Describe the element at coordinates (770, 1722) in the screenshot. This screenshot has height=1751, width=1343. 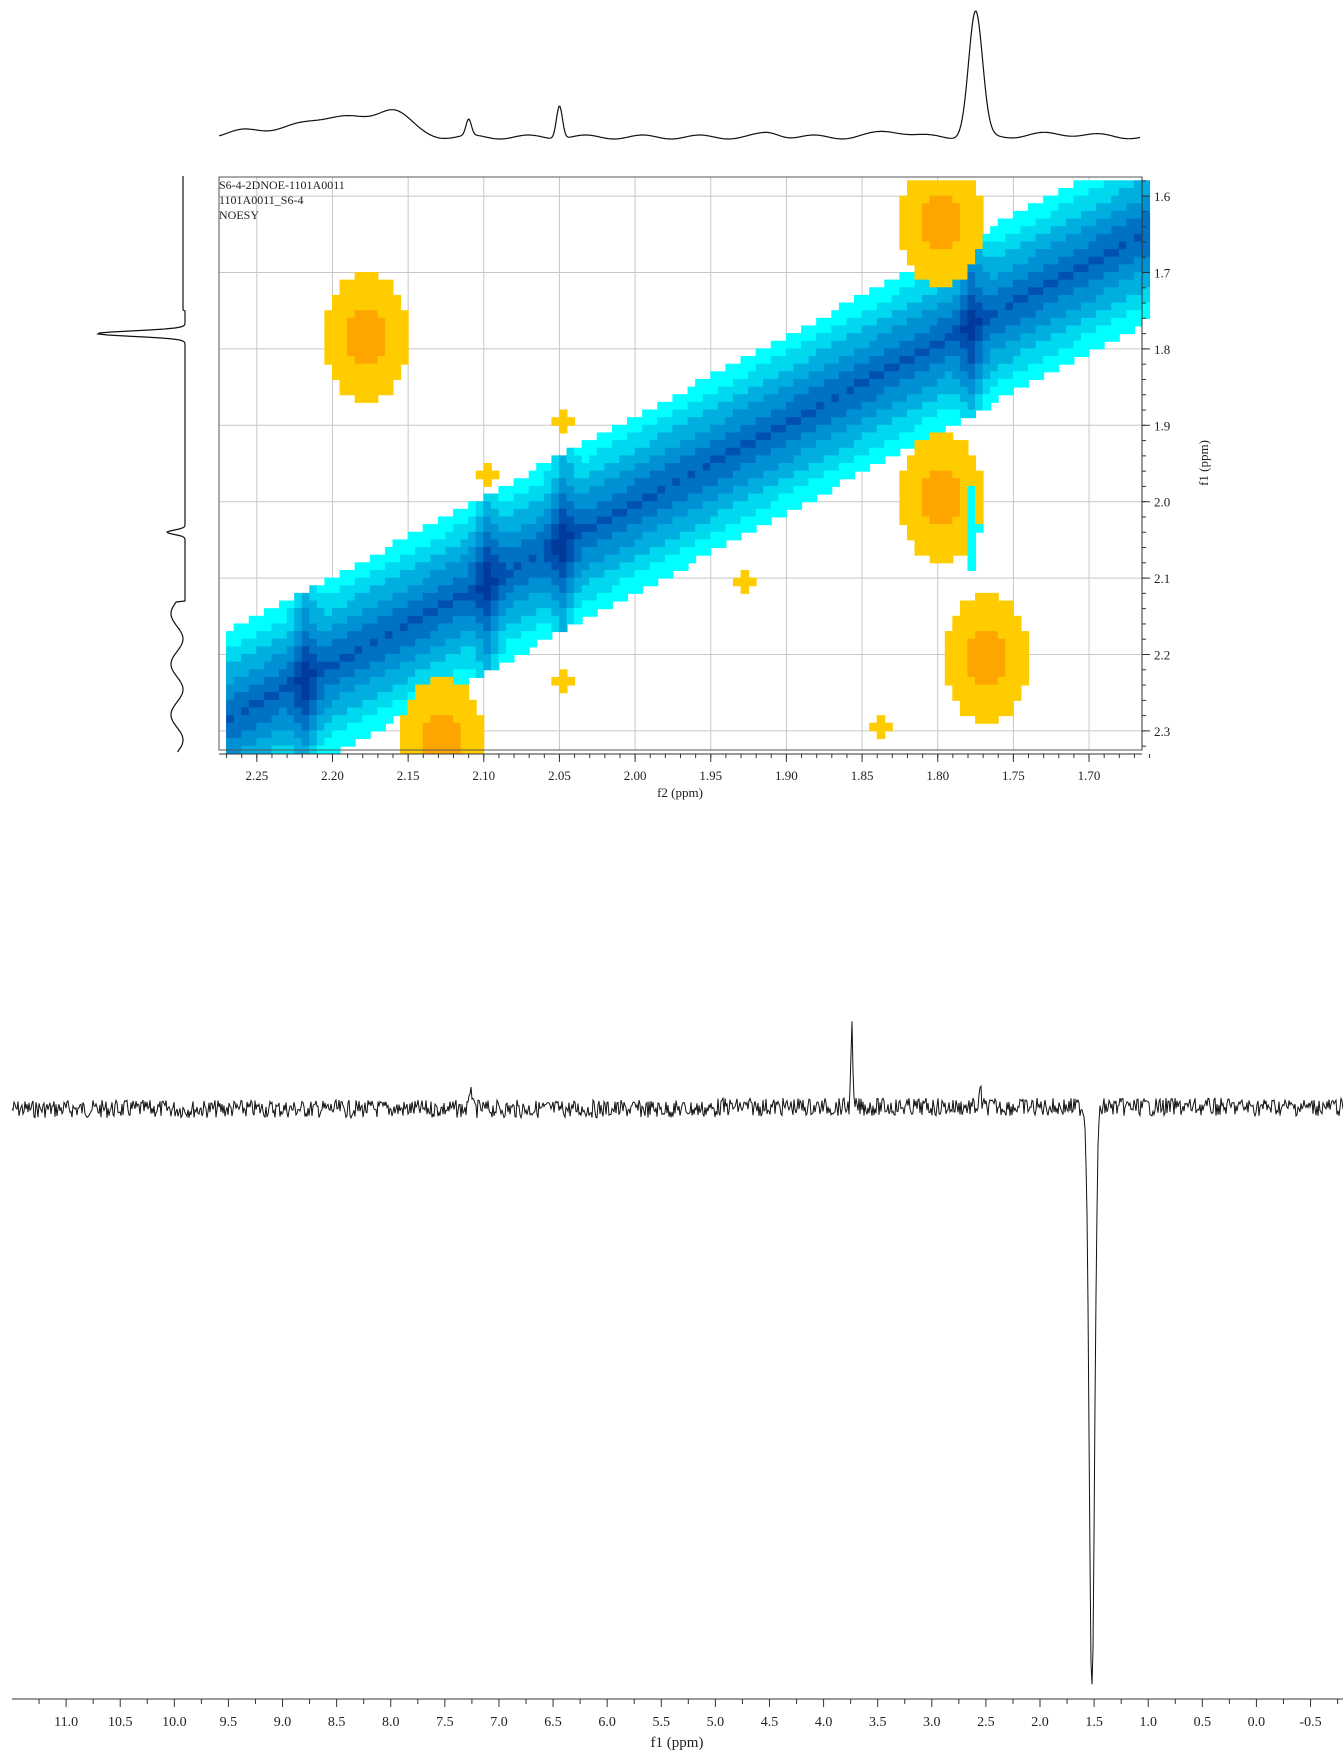
I see `one-d-x-tick-label: 4.5` at that location.